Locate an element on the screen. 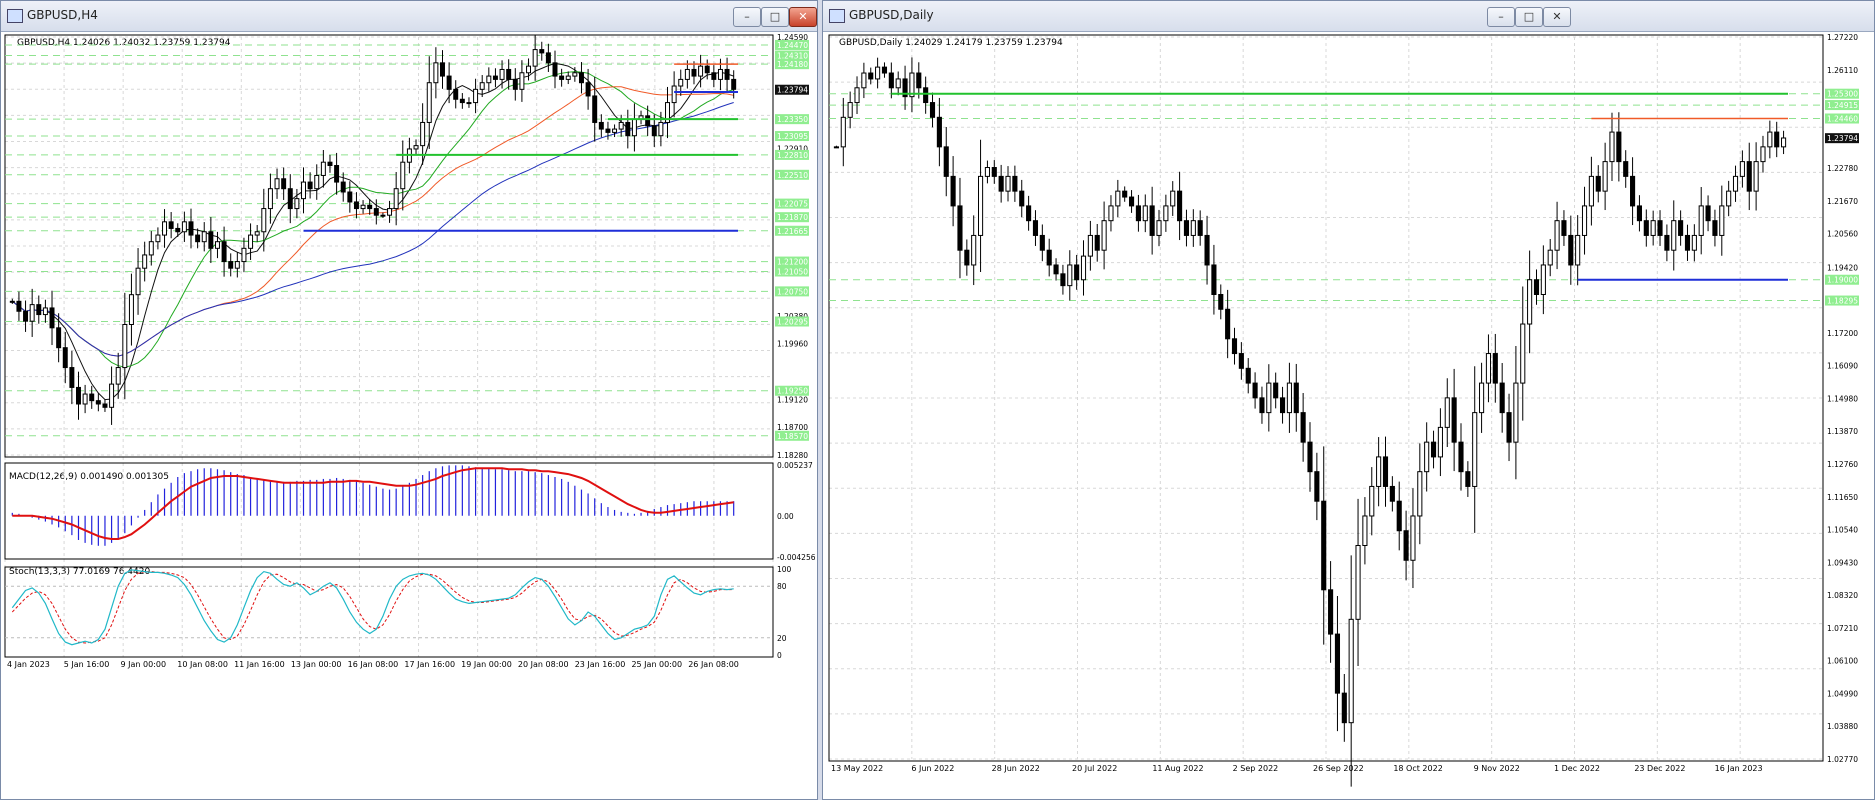 The height and width of the screenshot is (800, 1875). x-tick-label: 20 Jan 08:00 is located at coordinates (543, 664).